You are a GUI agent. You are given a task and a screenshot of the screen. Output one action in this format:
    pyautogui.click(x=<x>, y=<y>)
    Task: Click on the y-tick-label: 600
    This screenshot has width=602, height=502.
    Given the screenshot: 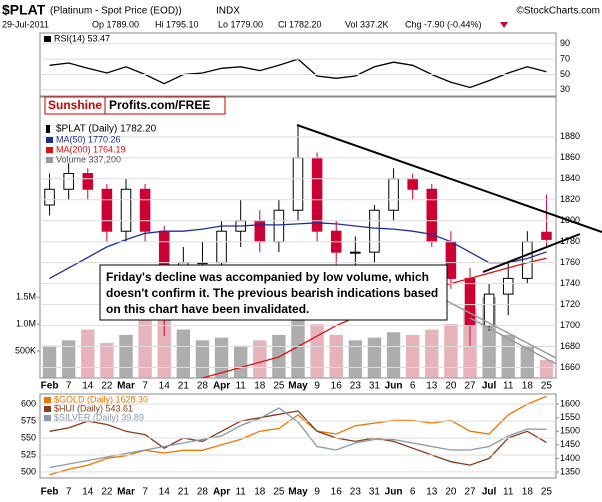 What is the action you would take?
    pyautogui.click(x=28, y=404)
    